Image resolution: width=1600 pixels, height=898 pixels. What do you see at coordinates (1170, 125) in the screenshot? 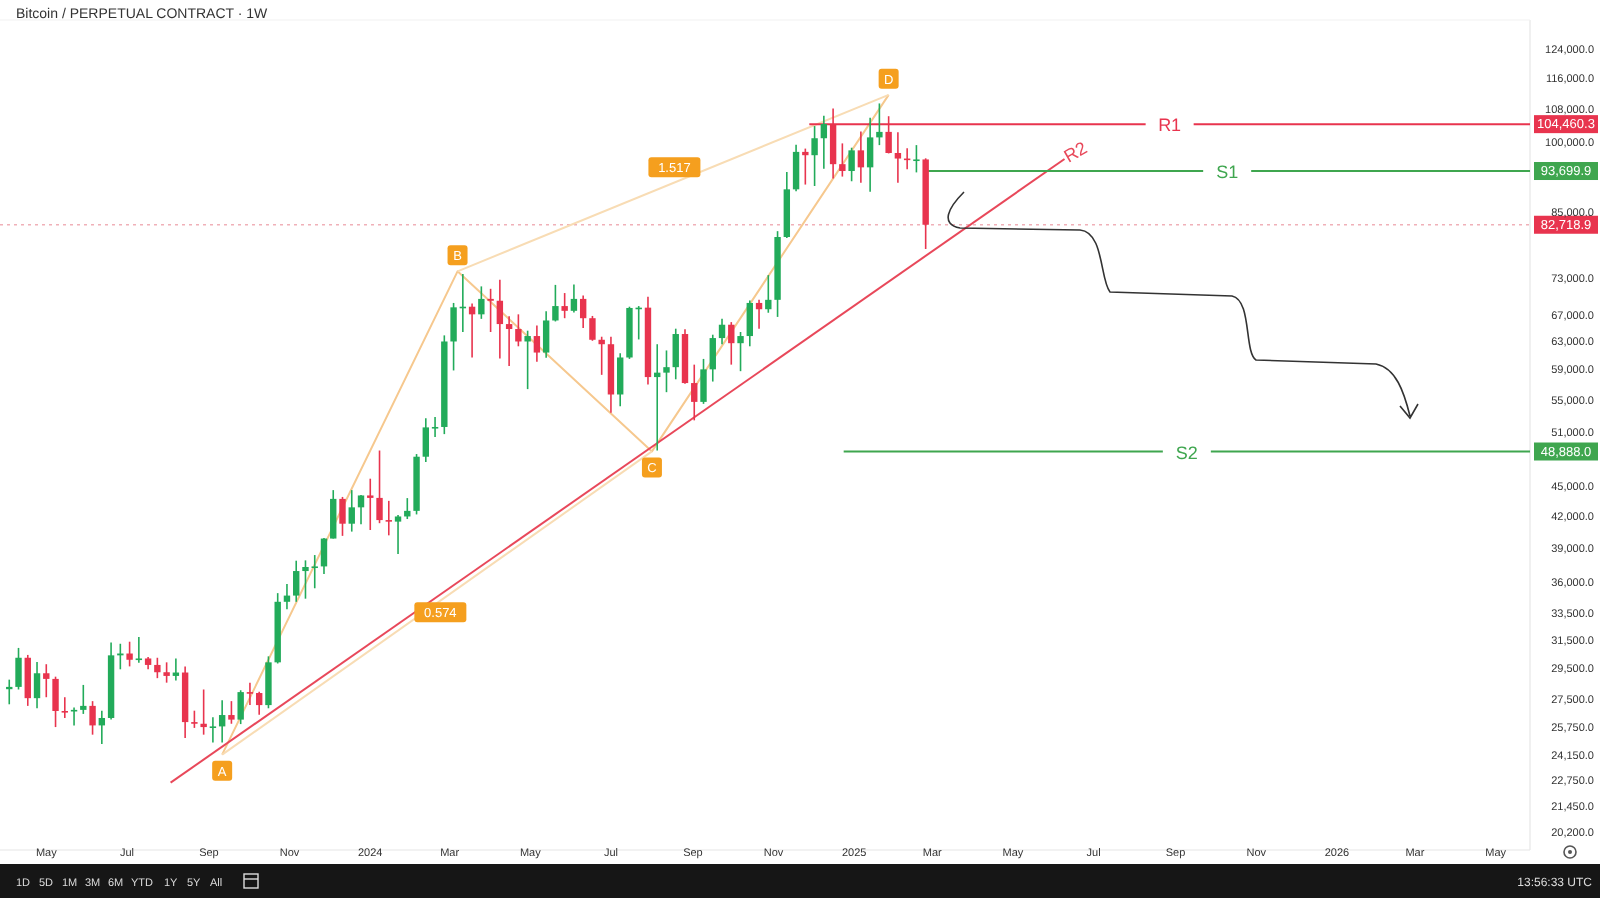
I see `series-label: R1` at bounding box center [1170, 125].